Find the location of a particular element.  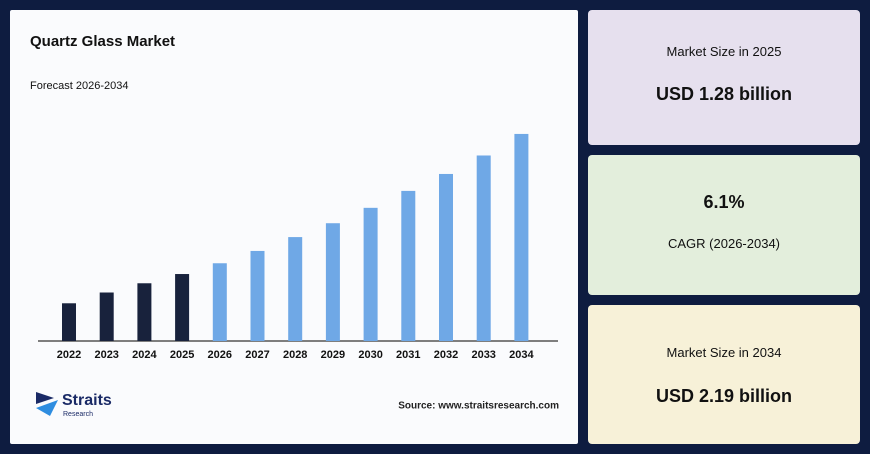

x-tick-label: 2026 is located at coordinates (220, 355).